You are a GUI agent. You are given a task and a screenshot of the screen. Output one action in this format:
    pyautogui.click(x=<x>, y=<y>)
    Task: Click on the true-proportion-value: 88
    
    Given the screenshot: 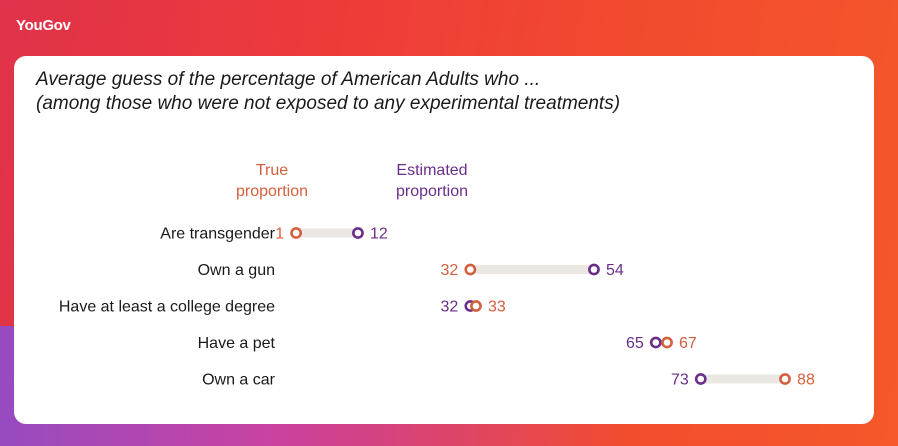 What is the action you would take?
    pyautogui.click(x=806, y=380)
    